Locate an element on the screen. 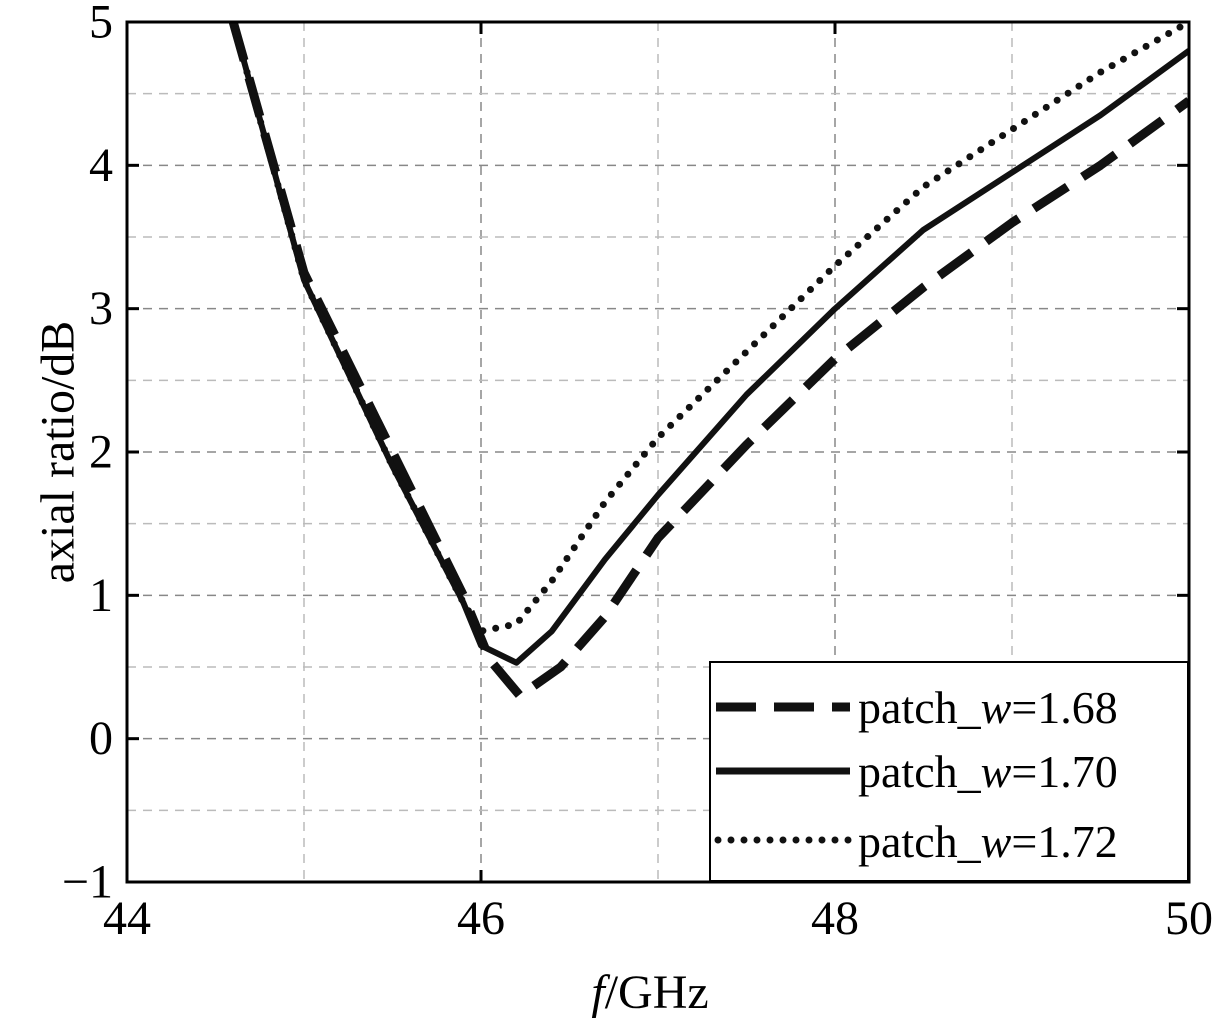 Image resolution: width=1230 pixels, height=1023 pixels. legend-label-2: patch_w=1.70 is located at coordinates (988, 771).